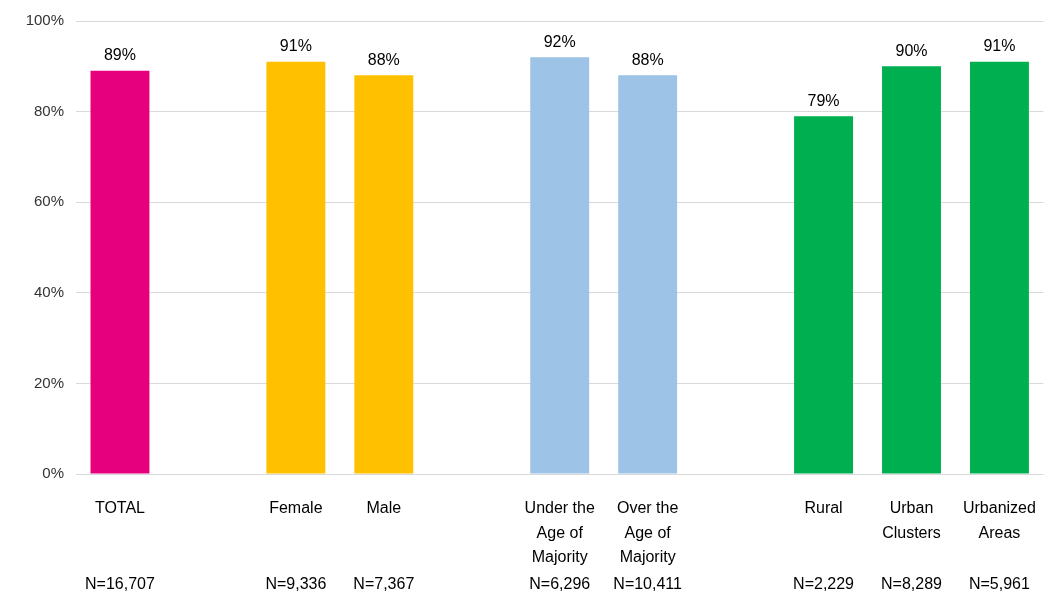 This screenshot has width=1050, height=597. Describe the element at coordinates (119, 55) in the screenshot. I see `data-label: 89%` at that location.